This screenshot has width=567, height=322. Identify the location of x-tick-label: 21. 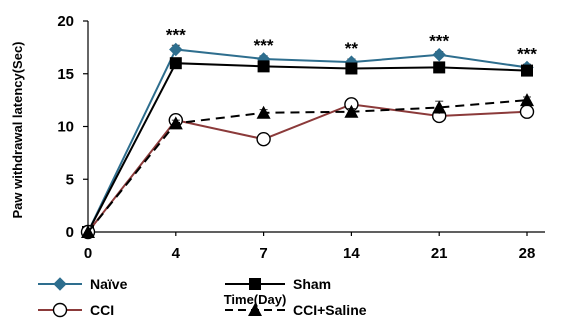
(439, 253).